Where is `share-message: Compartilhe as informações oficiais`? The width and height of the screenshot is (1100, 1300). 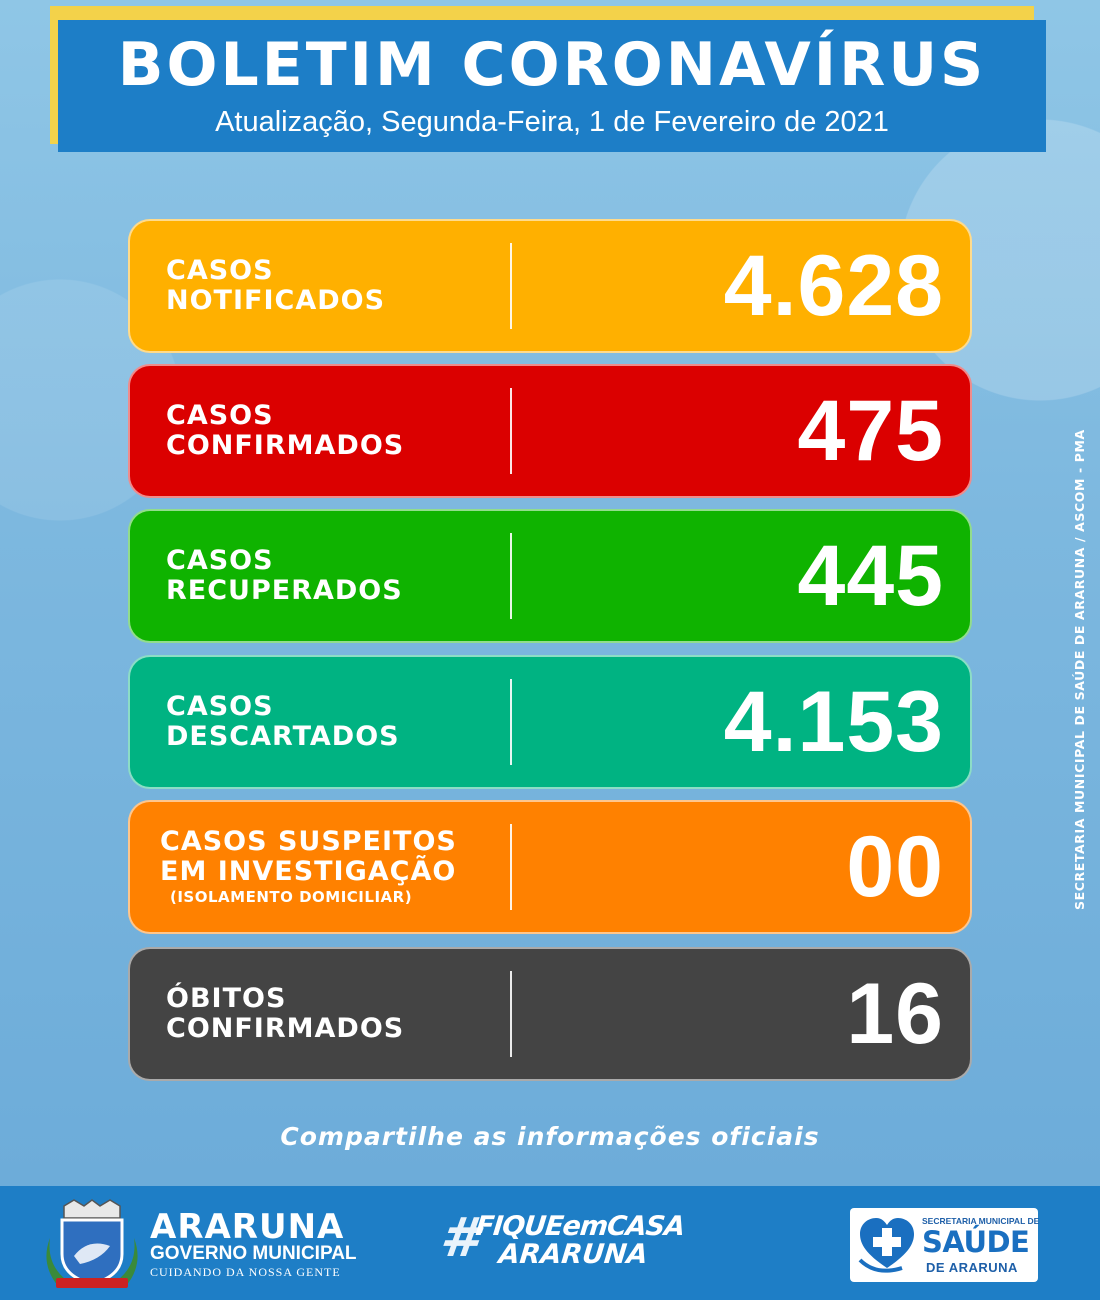 share-message: Compartilhe as informações oficiais is located at coordinates (550, 1136).